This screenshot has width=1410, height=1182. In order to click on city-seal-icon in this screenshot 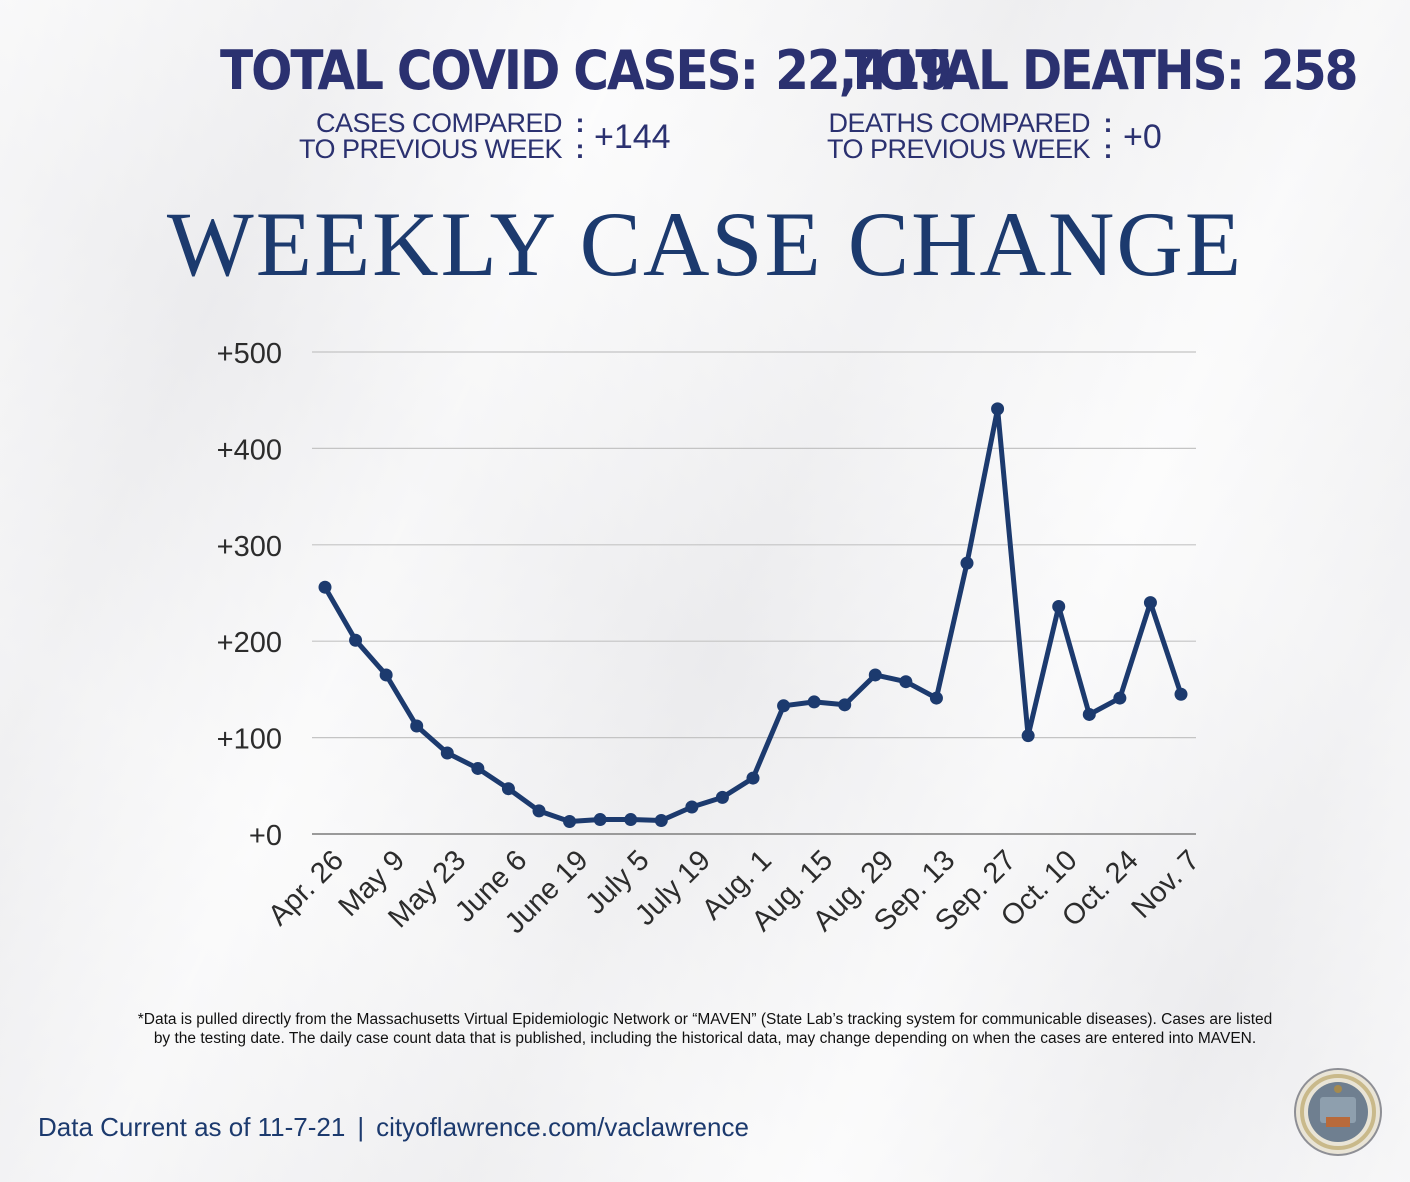, I will do `click(1338, 1112)`.